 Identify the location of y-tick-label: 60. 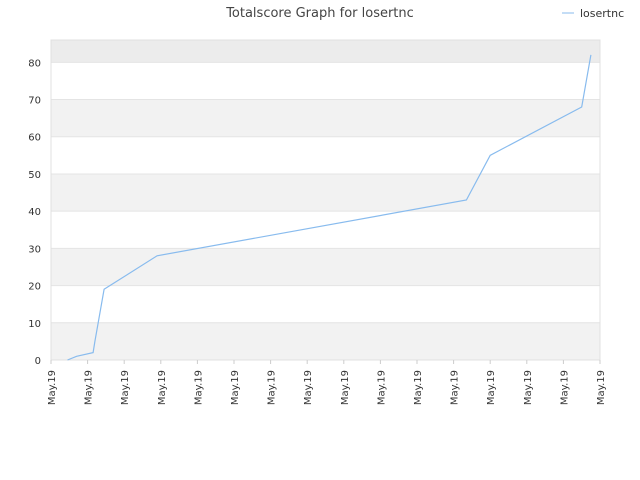
(34, 138).